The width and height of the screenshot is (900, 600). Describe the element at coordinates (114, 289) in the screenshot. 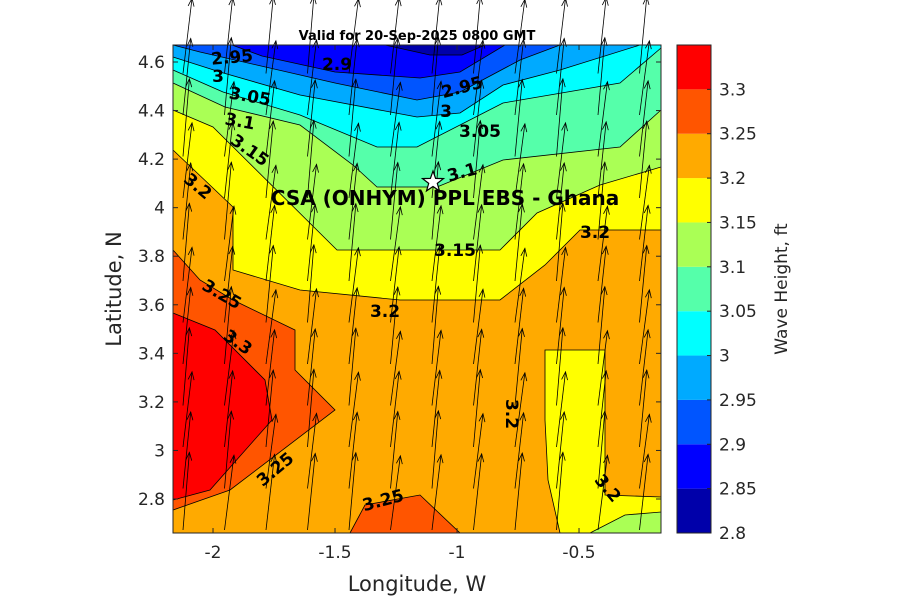

I see `y-axis-label: Latitude, N` at that location.